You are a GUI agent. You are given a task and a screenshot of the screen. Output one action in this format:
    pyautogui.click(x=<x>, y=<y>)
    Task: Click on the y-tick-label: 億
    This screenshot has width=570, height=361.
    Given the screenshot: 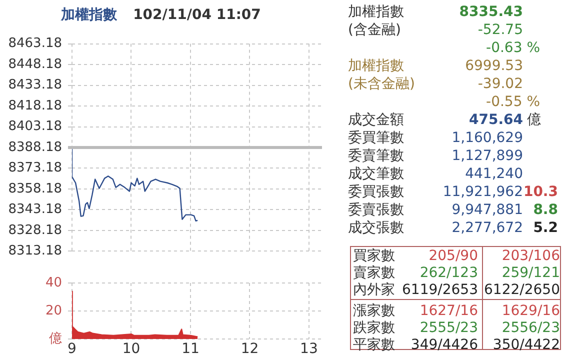 What is the action you would take?
    pyautogui.click(x=55, y=338)
    